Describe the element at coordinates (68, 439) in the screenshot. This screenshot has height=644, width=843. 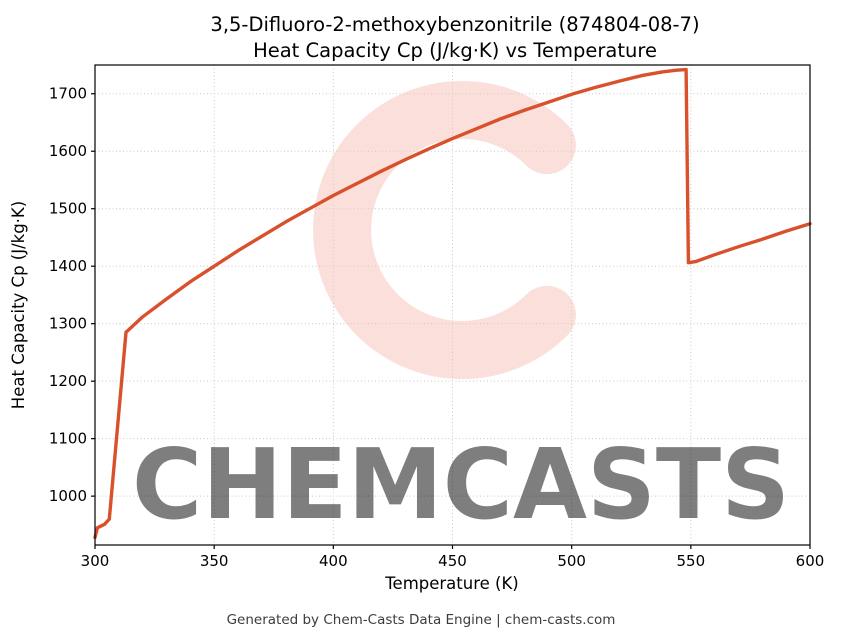
I see `y-tick-label: 1100` at that location.